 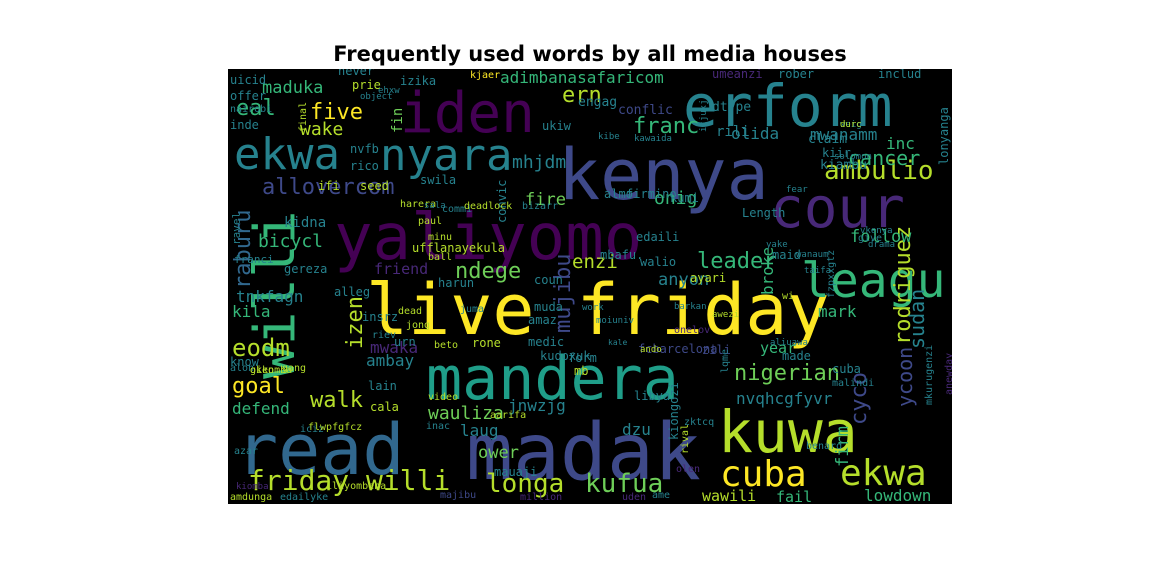 I want to click on word-almo: almo, so click(x=618, y=194).